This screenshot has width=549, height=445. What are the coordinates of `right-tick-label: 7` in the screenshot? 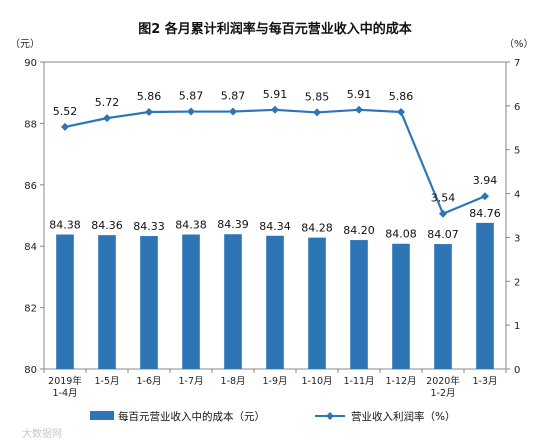 It's located at (517, 63).